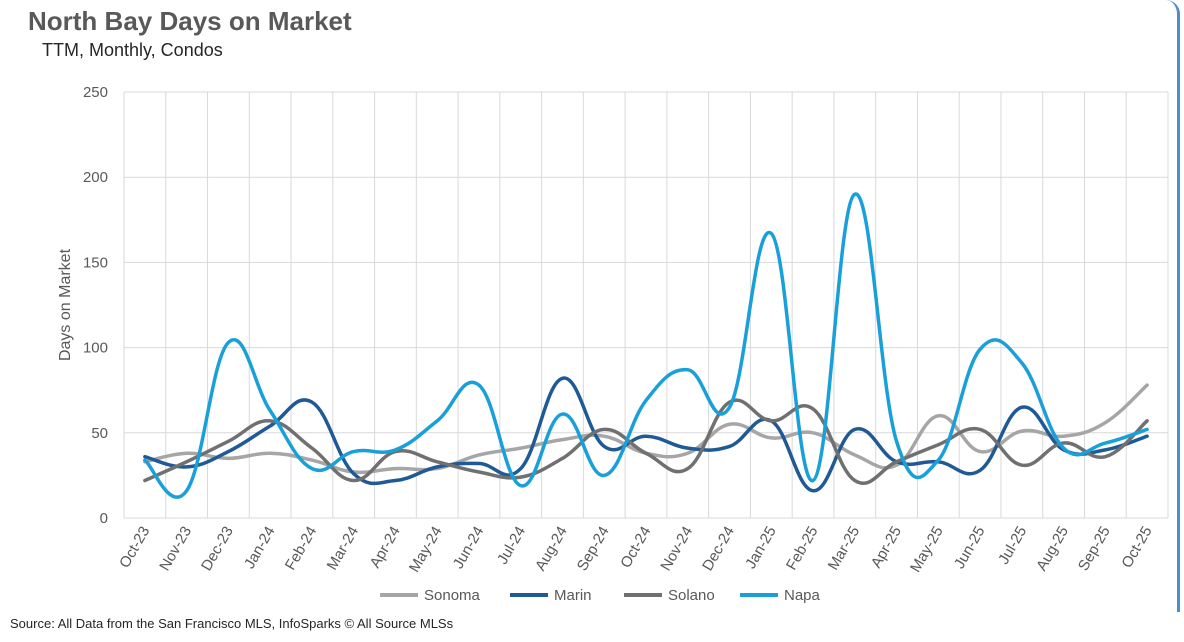 This screenshot has width=1184, height=642. Describe the element at coordinates (260, 548) in the screenshot. I see `x-tick-label: Jan-24` at that location.